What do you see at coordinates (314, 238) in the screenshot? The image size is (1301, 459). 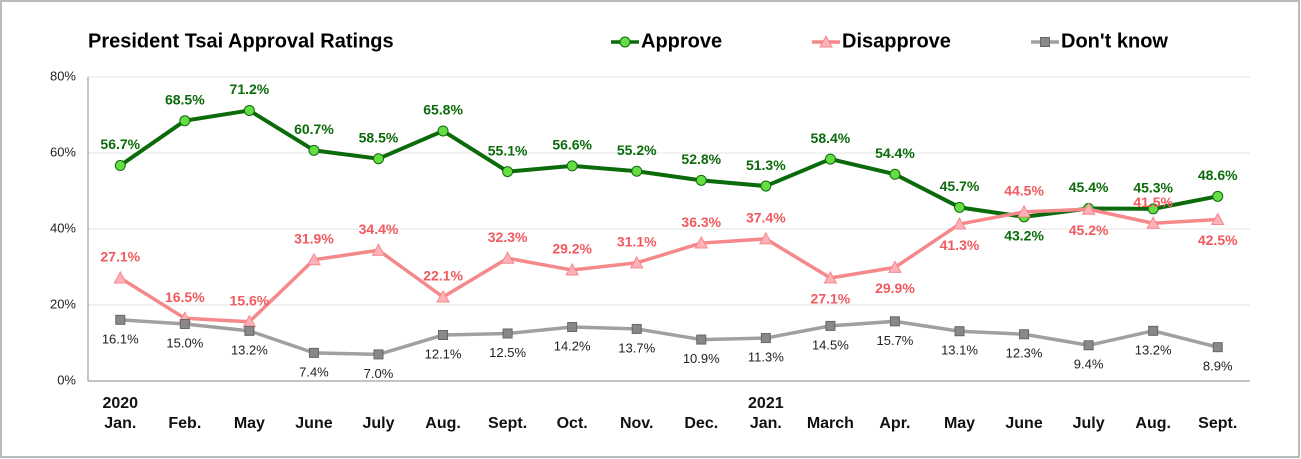 I see `data-label: 31.9%` at bounding box center [314, 238].